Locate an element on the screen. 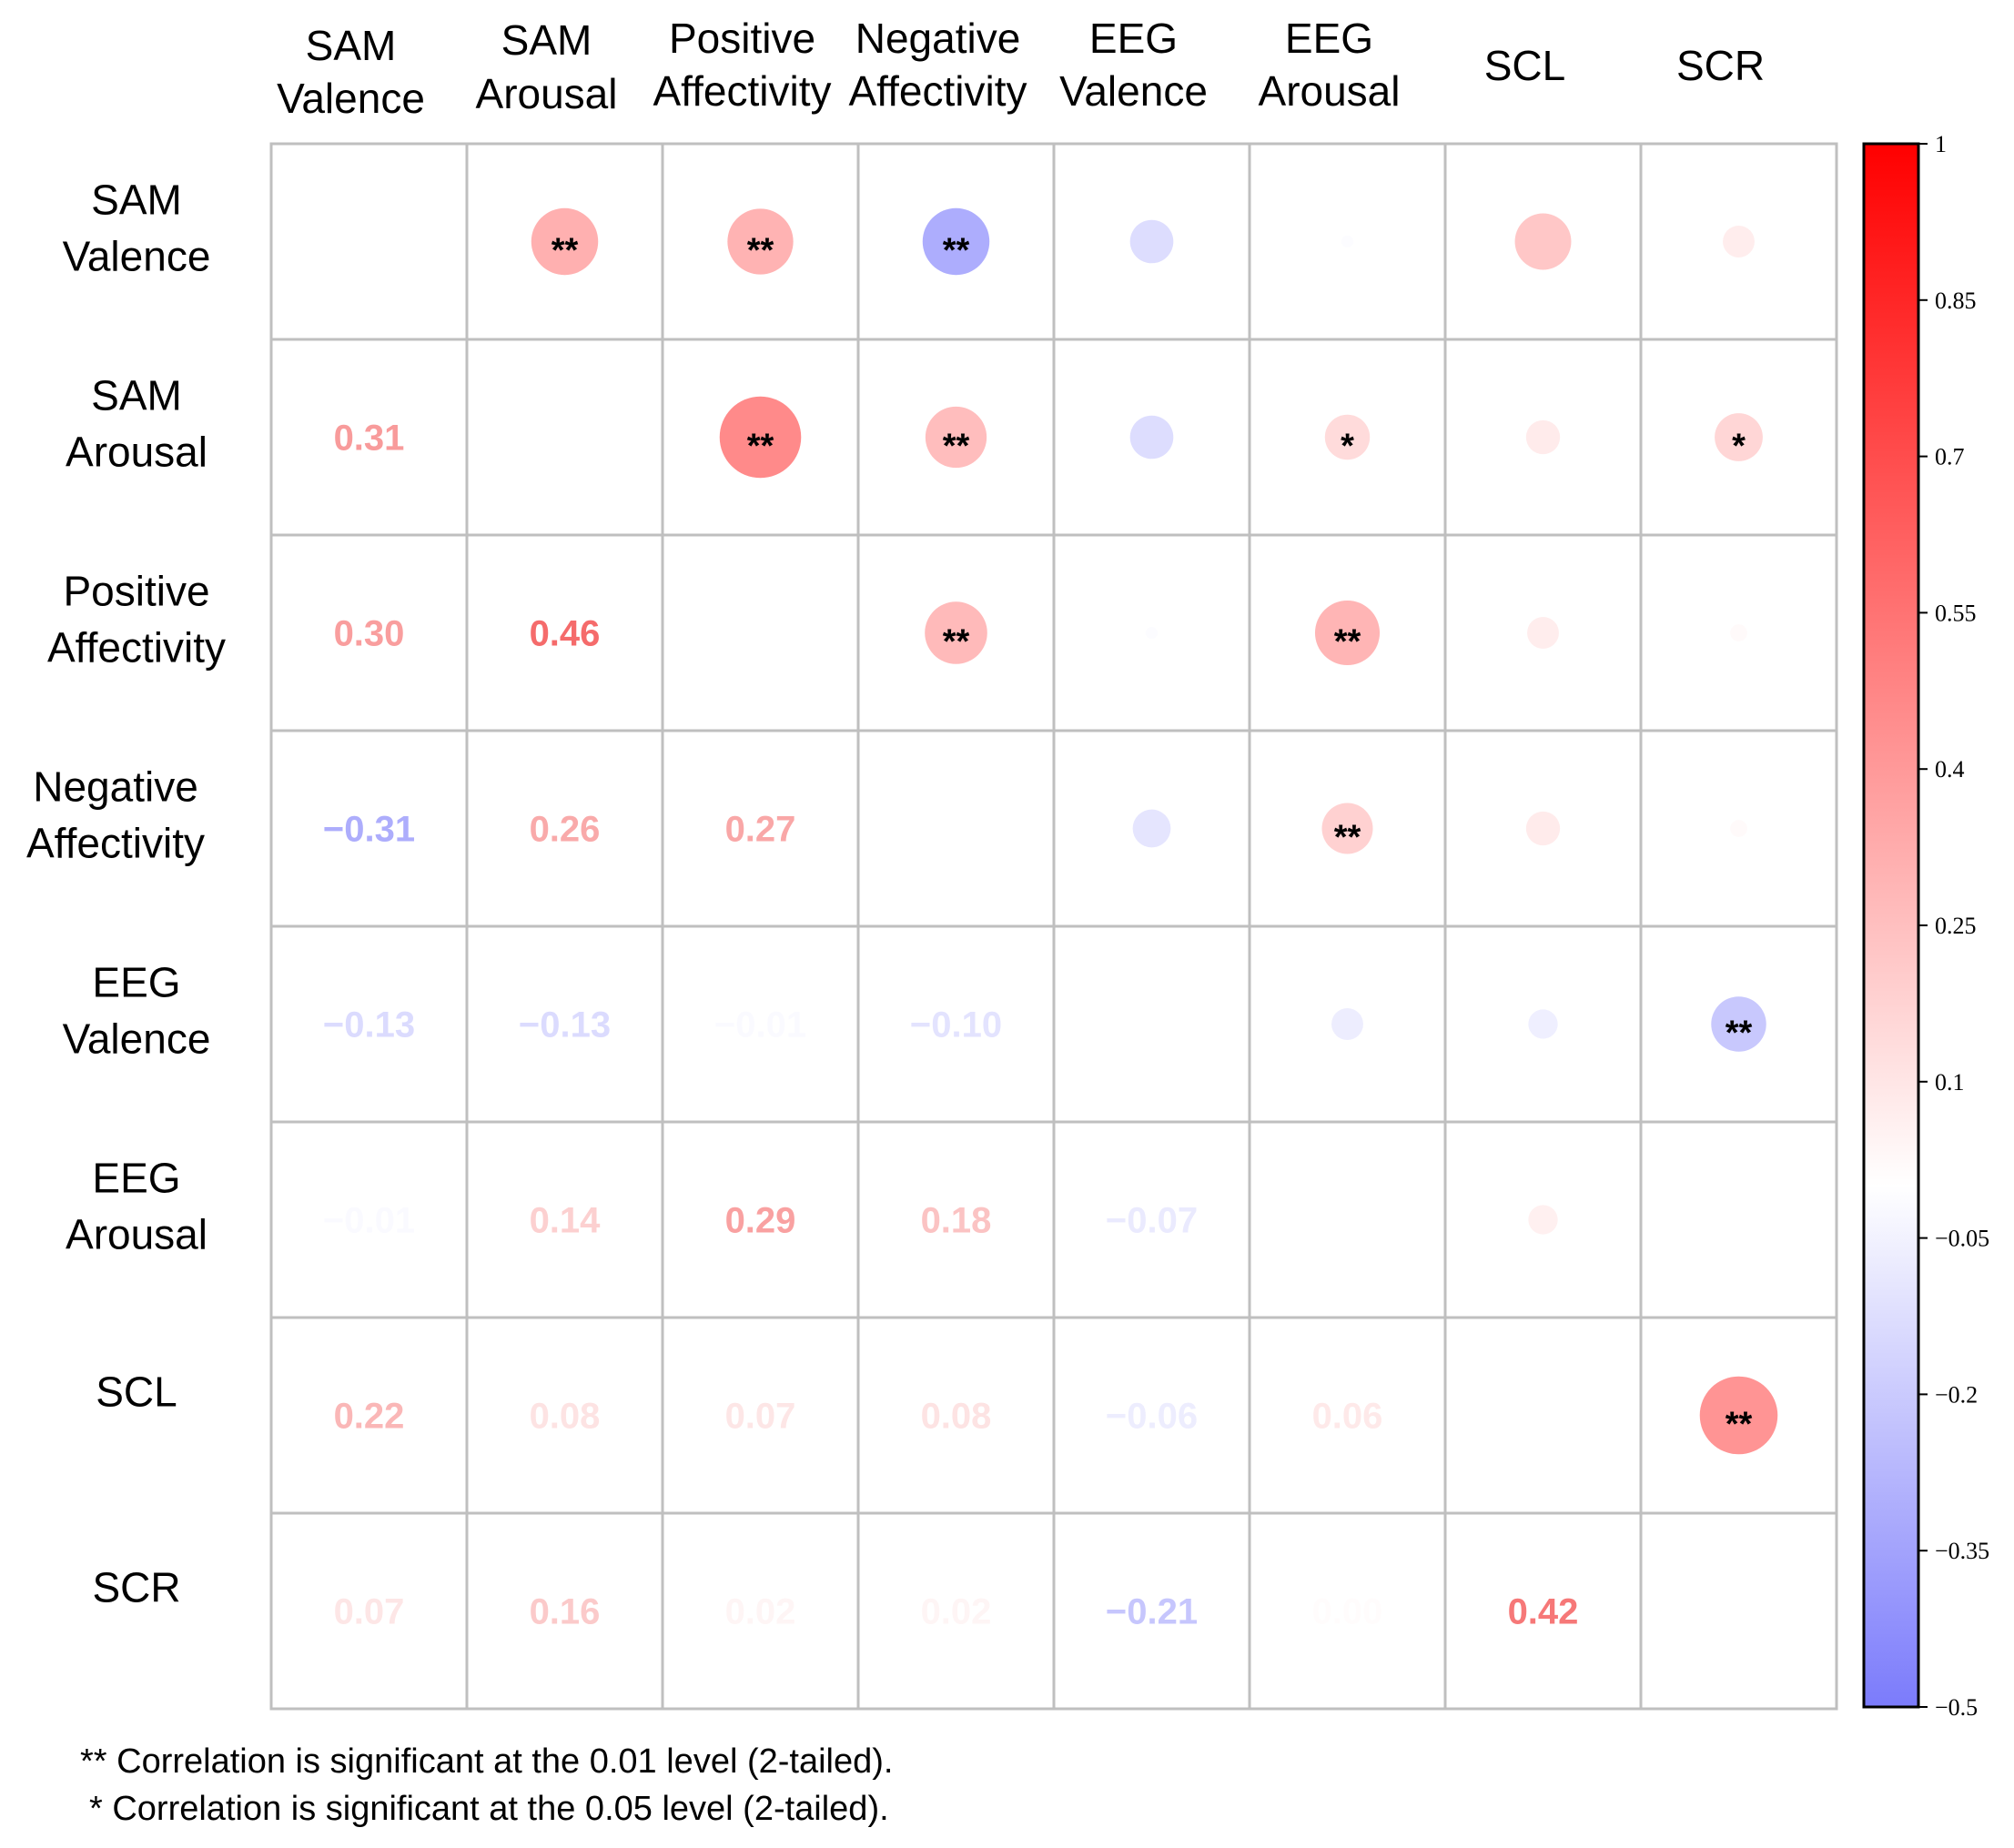 The image size is (2014, 1848). circle-r3-c6 is located at coordinates (1347, 633).